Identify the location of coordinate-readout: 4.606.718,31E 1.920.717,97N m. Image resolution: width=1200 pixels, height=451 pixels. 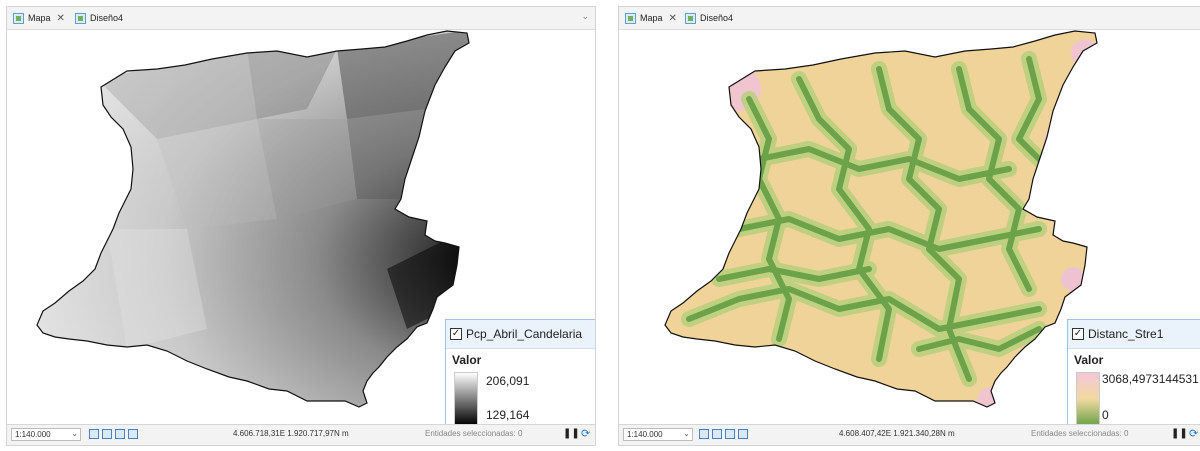
(291, 433).